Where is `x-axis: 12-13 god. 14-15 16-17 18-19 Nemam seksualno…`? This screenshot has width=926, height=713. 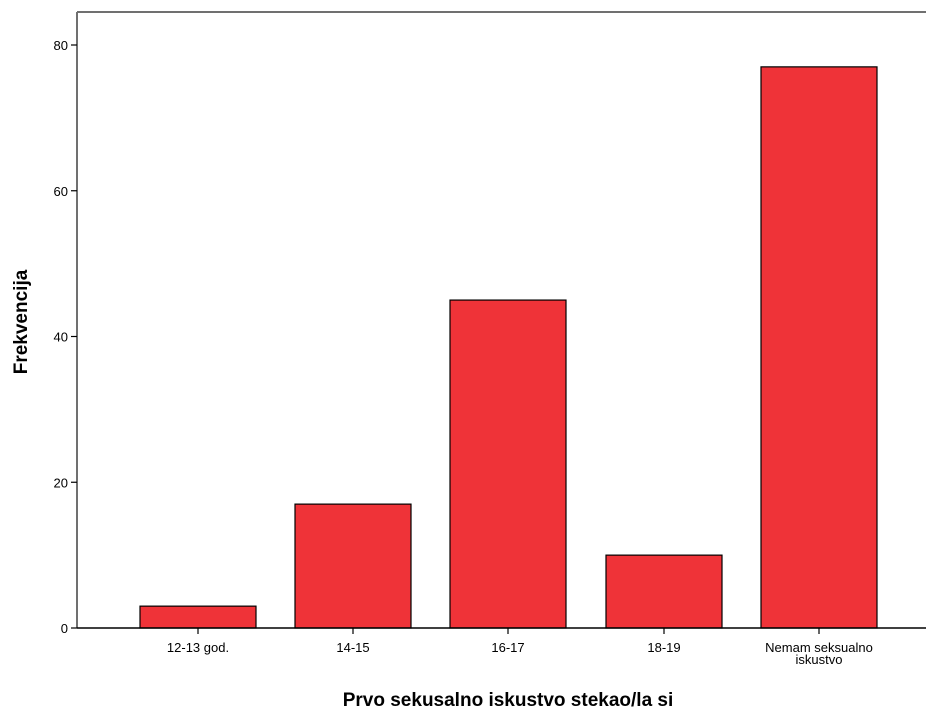 x-axis: 12-13 god. 14-15 16-17 18-19 Nemam seksualno… is located at coordinates (501, 647).